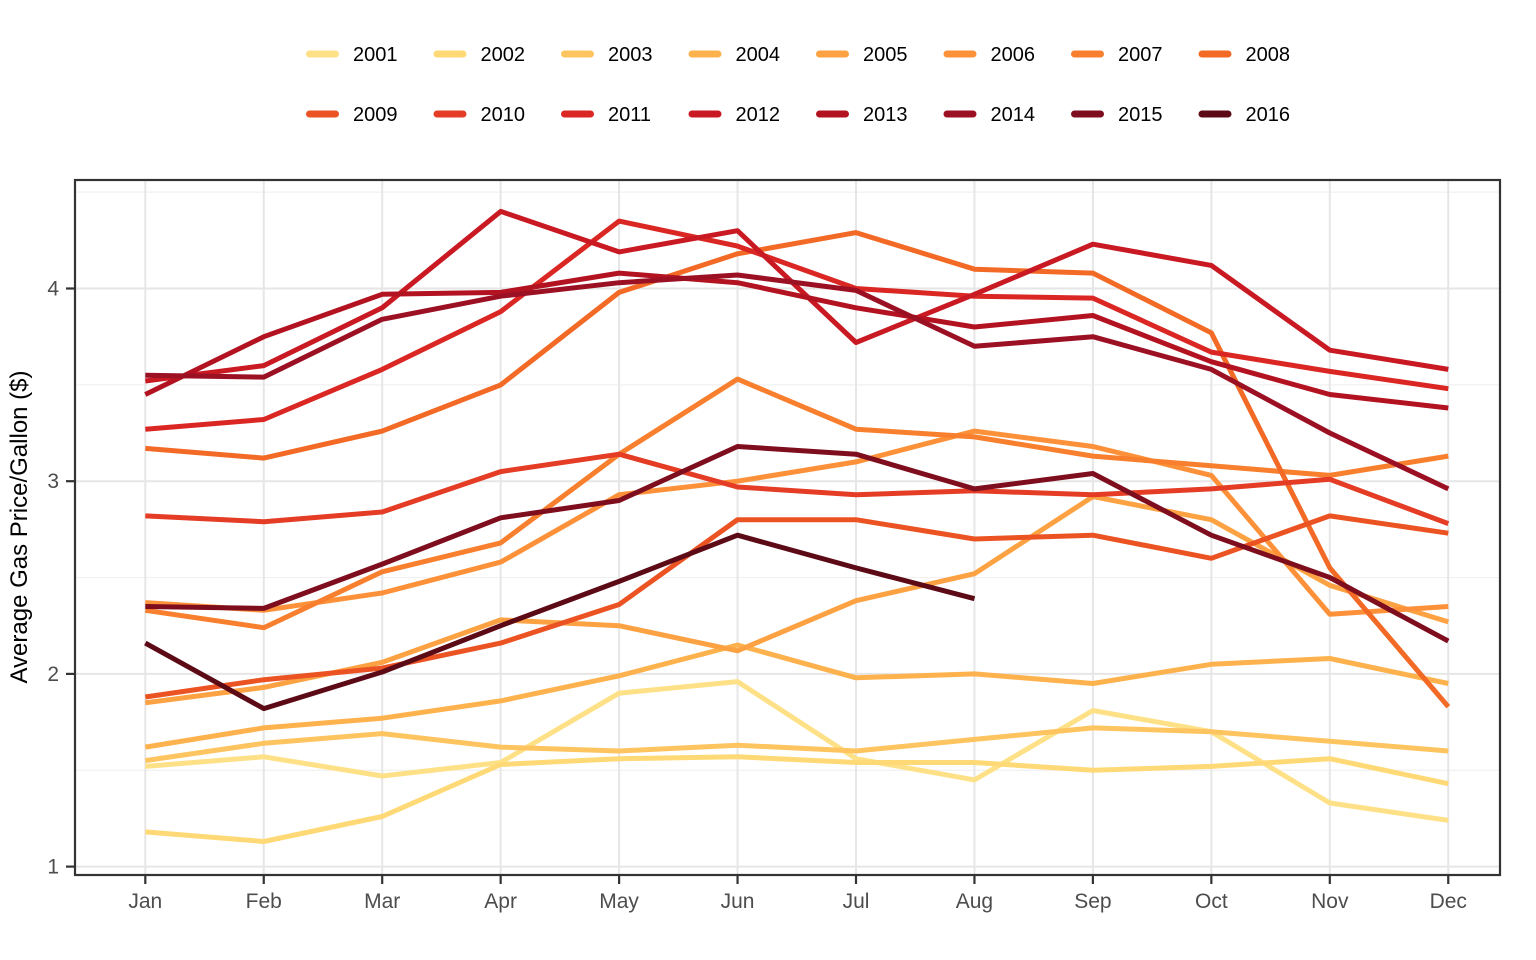  I want to click on series-line-2010, so click(797, 488).